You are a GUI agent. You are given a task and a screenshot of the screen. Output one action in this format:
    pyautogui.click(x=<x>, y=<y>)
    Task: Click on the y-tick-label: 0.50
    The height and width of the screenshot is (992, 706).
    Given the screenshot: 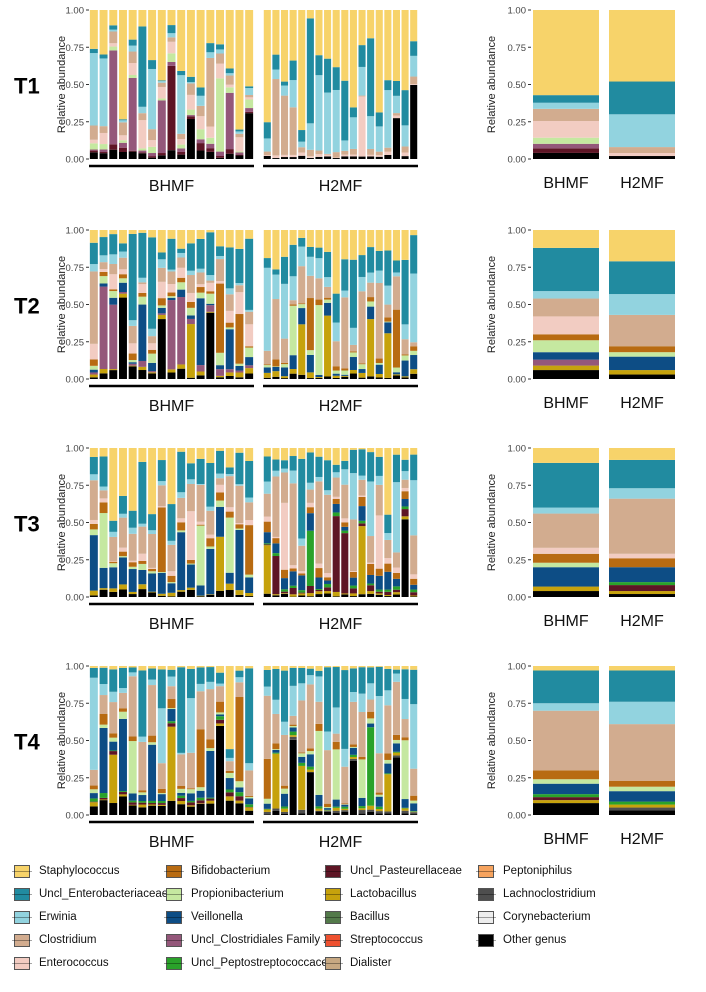 What is the action you would take?
    pyautogui.click(x=517, y=741)
    